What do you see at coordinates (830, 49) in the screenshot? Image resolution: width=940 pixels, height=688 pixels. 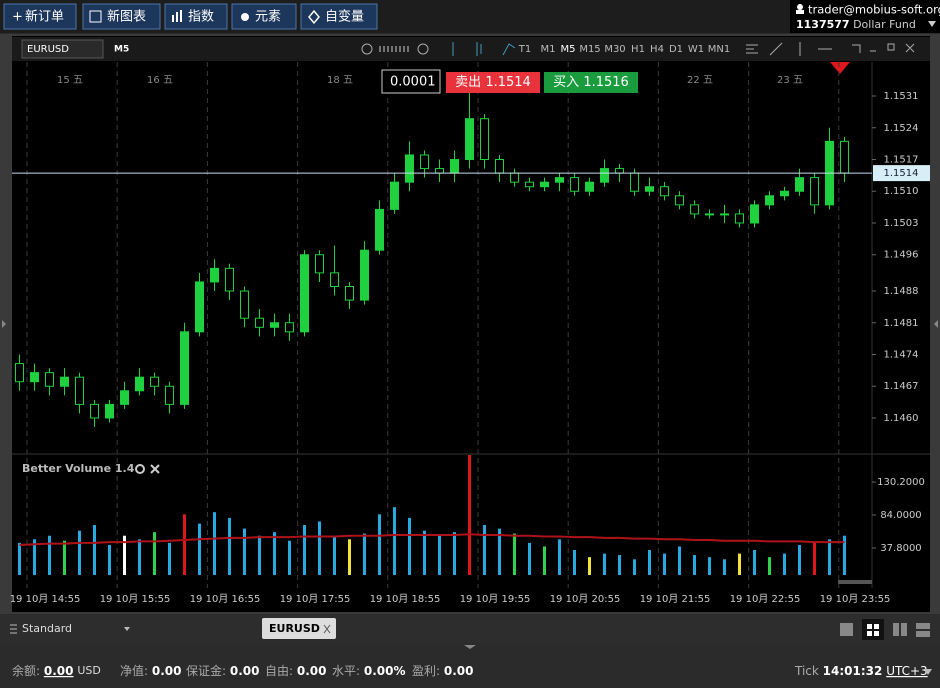 I see `chart-tool-icons` at bounding box center [830, 49].